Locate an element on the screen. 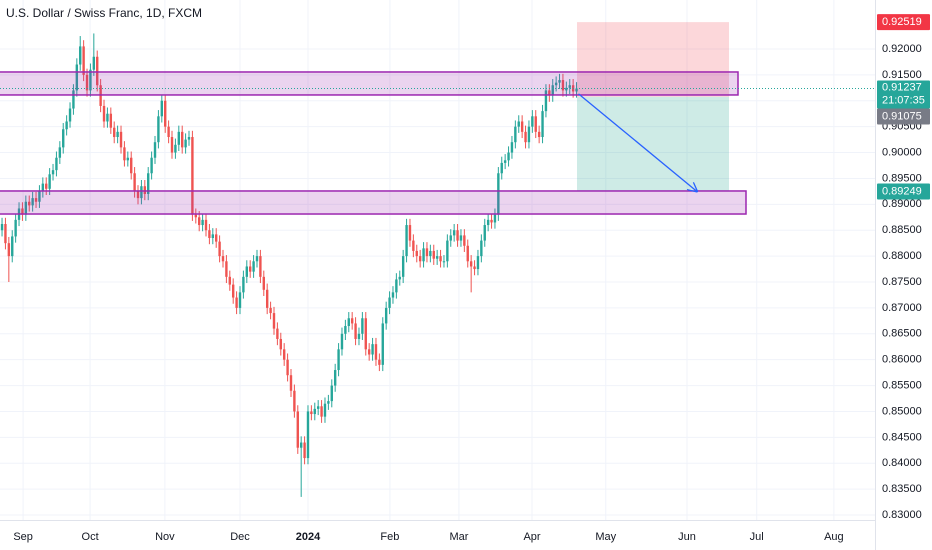  arrow is located at coordinates (637, 142).